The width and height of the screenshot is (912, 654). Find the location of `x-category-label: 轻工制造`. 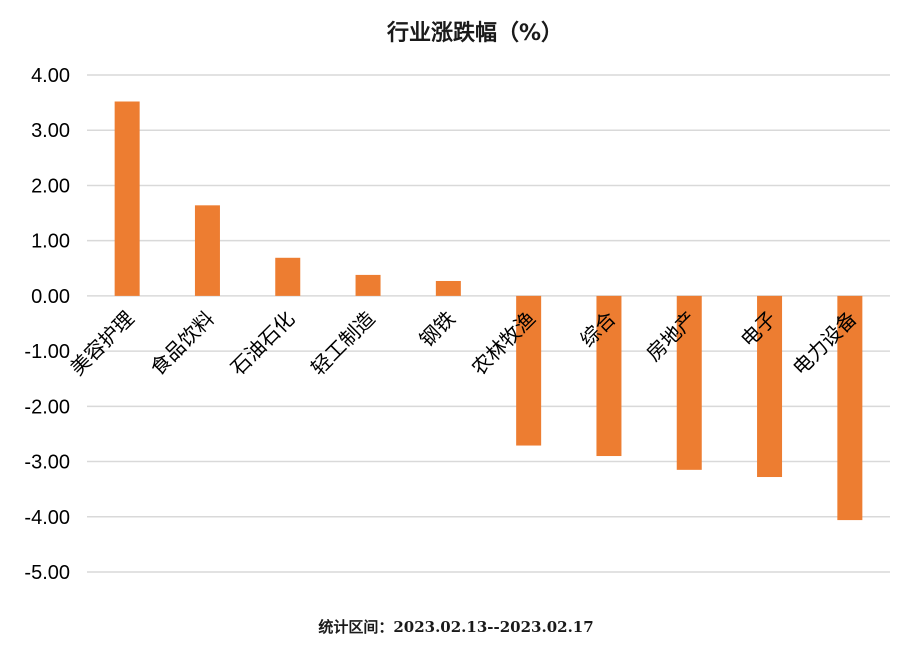

x-category-label: 轻工制造 is located at coordinates (343, 343).